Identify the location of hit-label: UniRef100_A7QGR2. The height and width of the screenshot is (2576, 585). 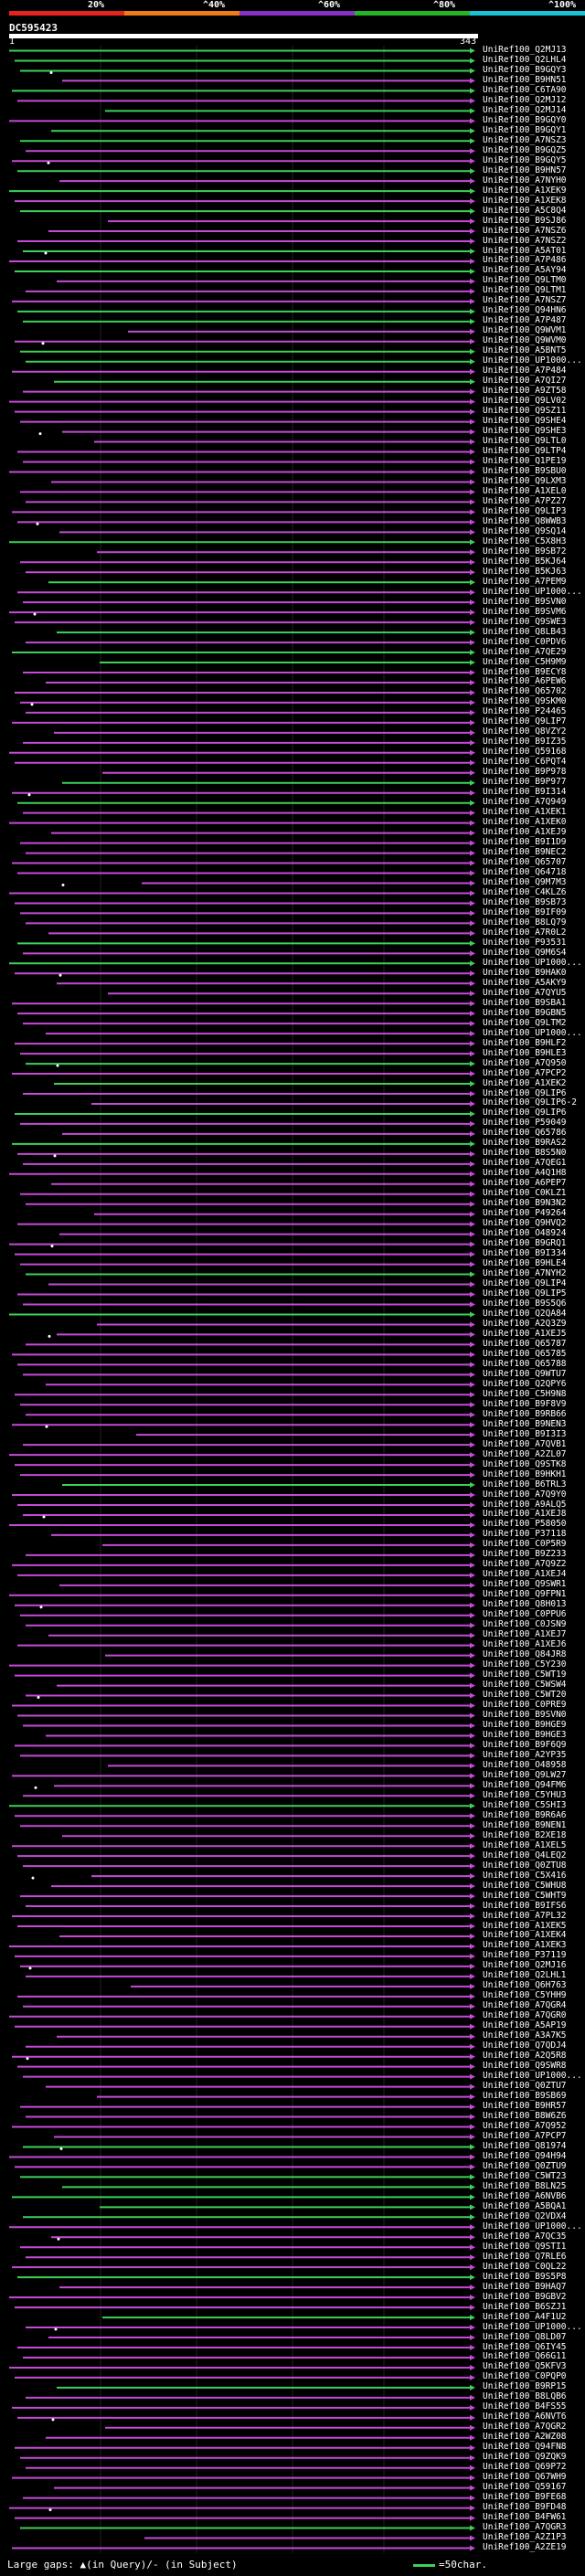
(525, 2427).